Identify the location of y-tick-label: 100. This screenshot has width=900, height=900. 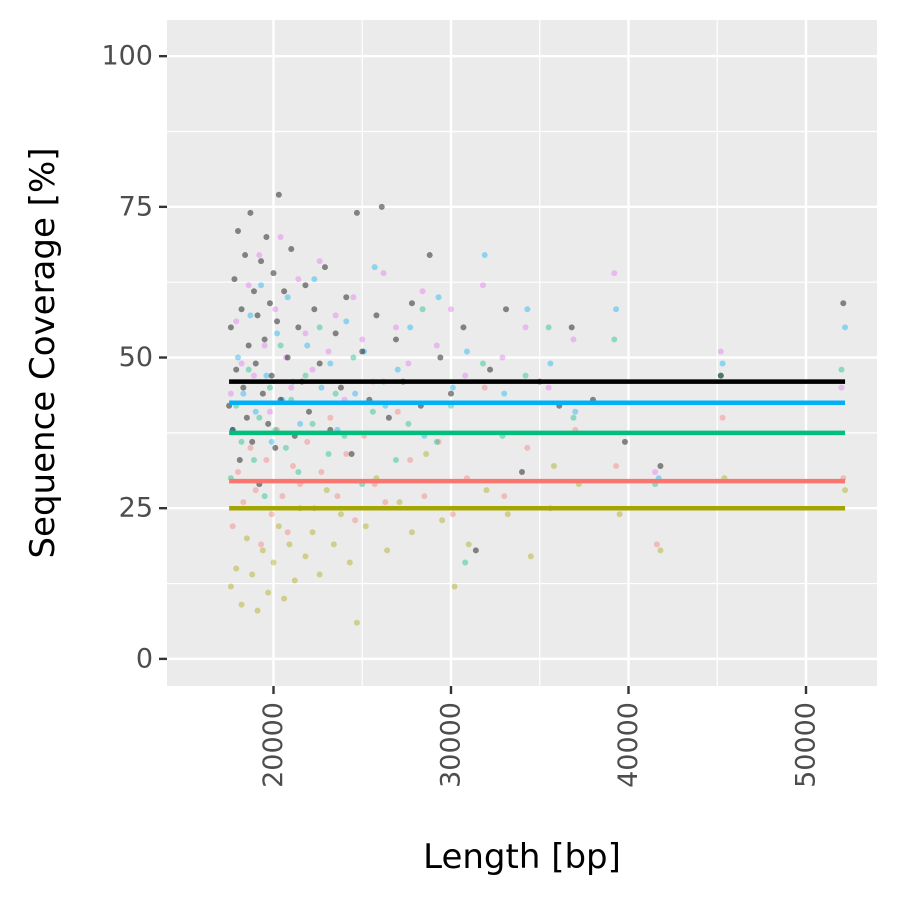
(127, 56).